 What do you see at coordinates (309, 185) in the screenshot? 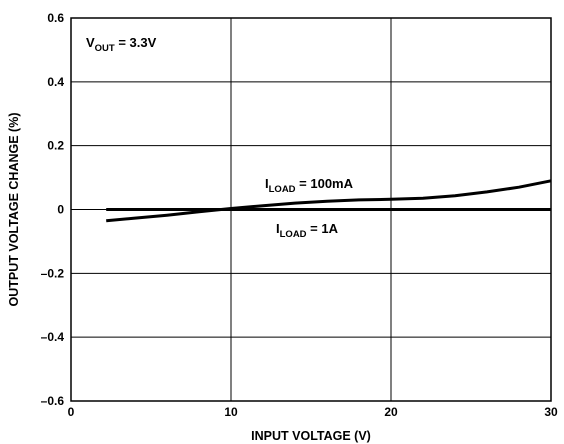
I see `series-label-100ma: ILOAD = 100mA` at bounding box center [309, 185].